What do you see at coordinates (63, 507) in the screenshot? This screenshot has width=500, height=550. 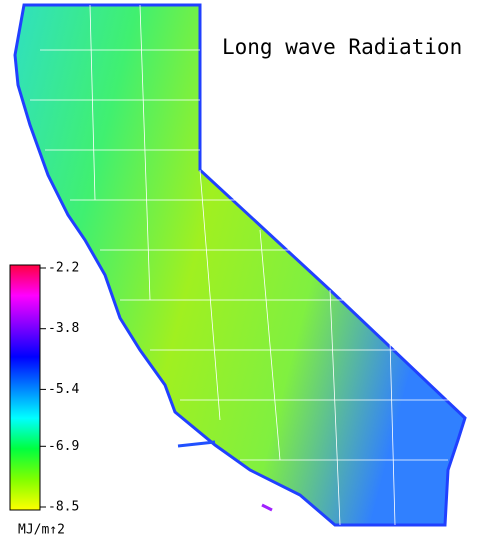 I see `colorbar-tick-label: -8.5` at bounding box center [63, 507].